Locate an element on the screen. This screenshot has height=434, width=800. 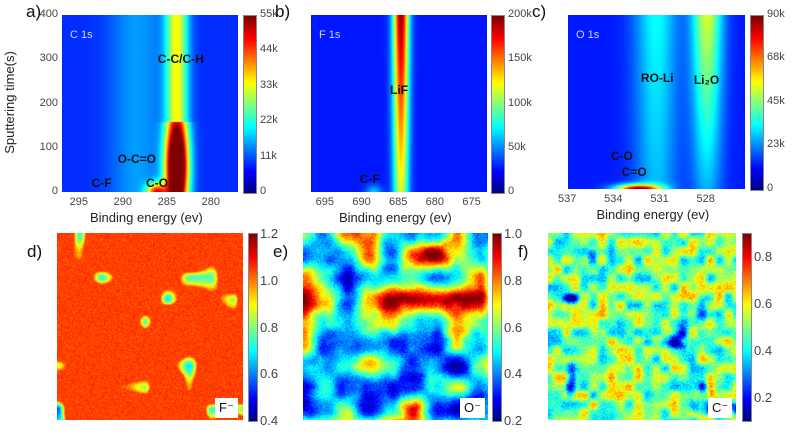
panel-label: b) is located at coordinates (283, 11).